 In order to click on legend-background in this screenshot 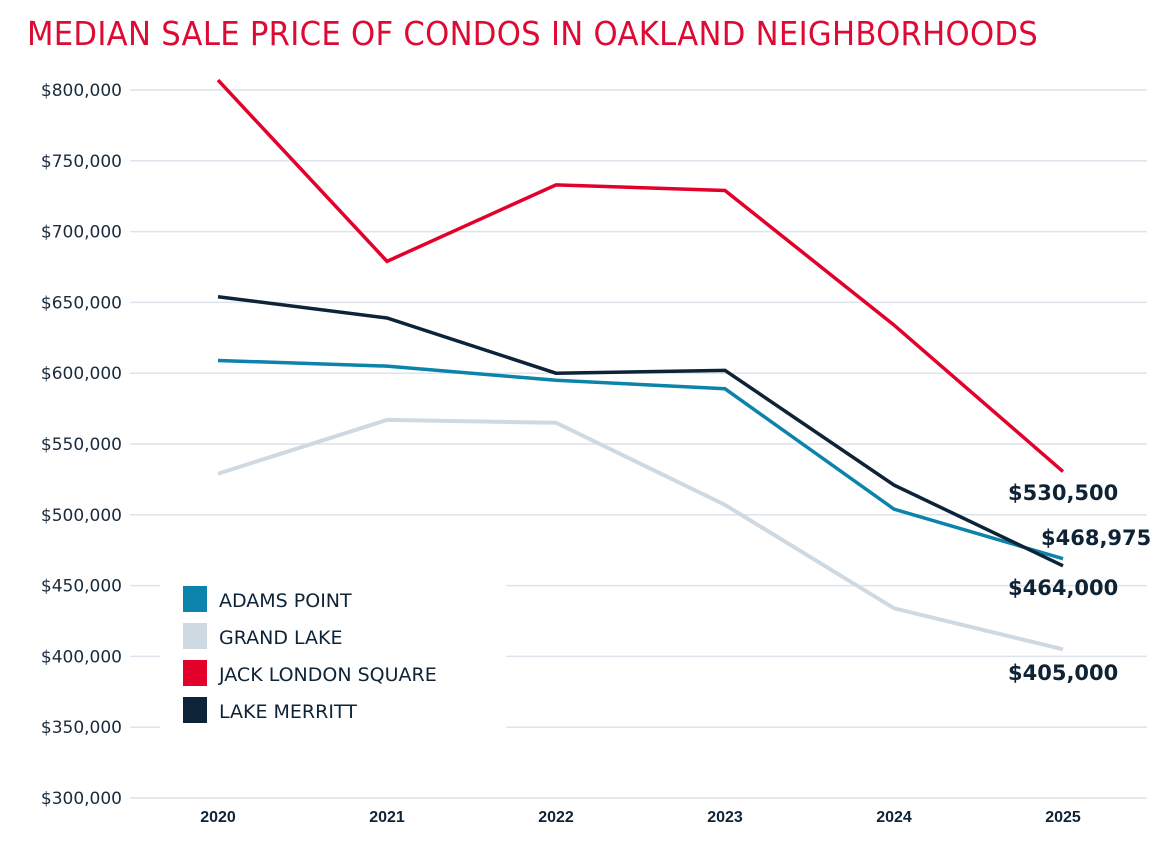, I will do `click(333, 655)`.